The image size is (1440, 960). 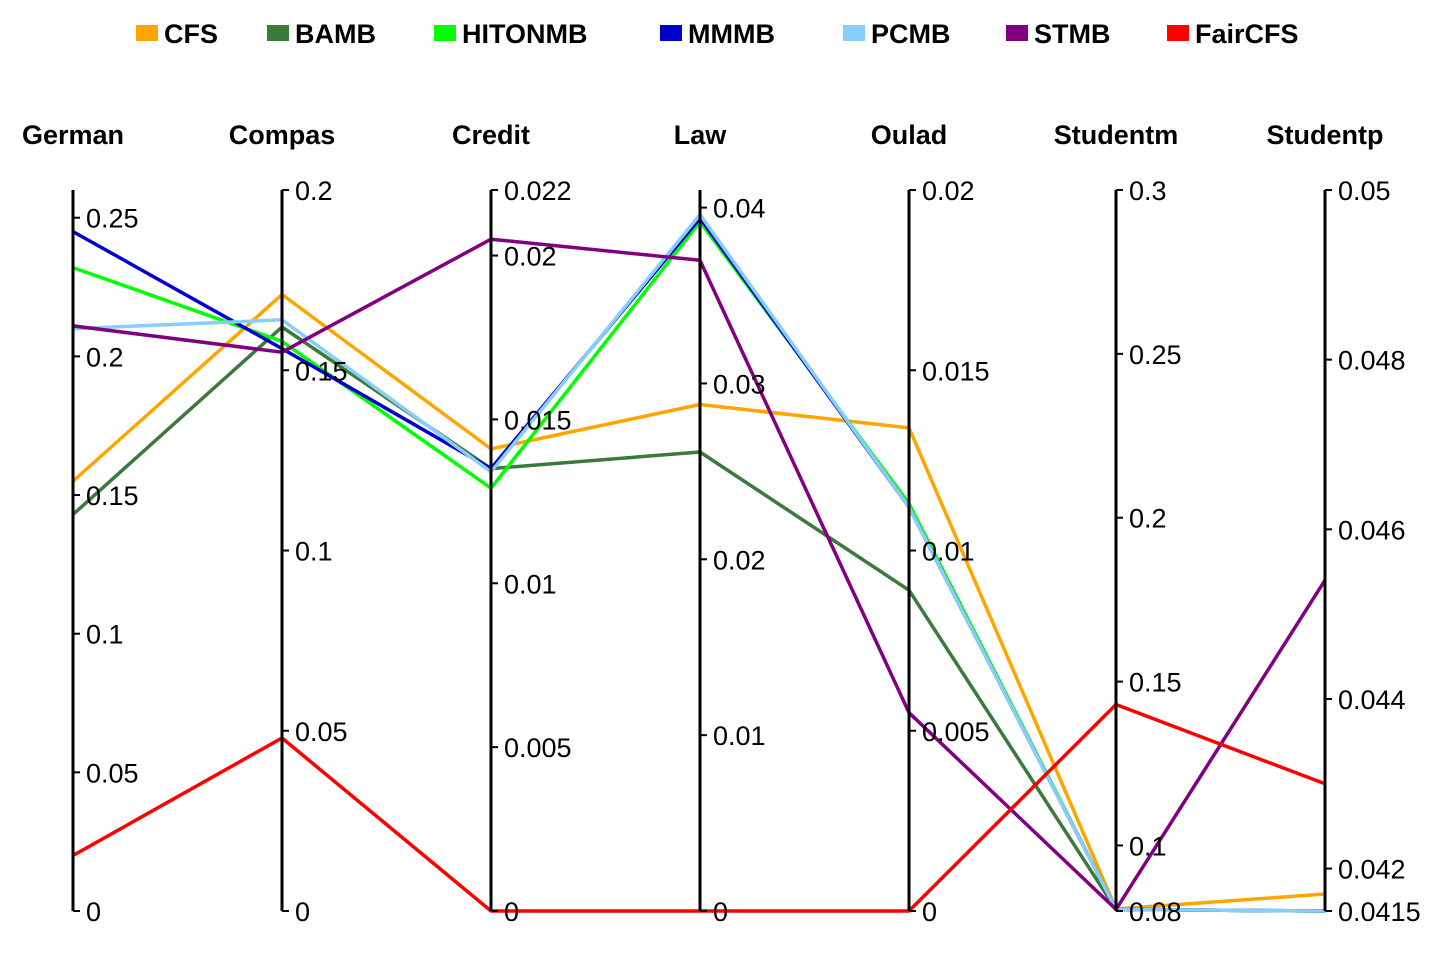 I want to click on legend-label: CFS, so click(x=191, y=34).